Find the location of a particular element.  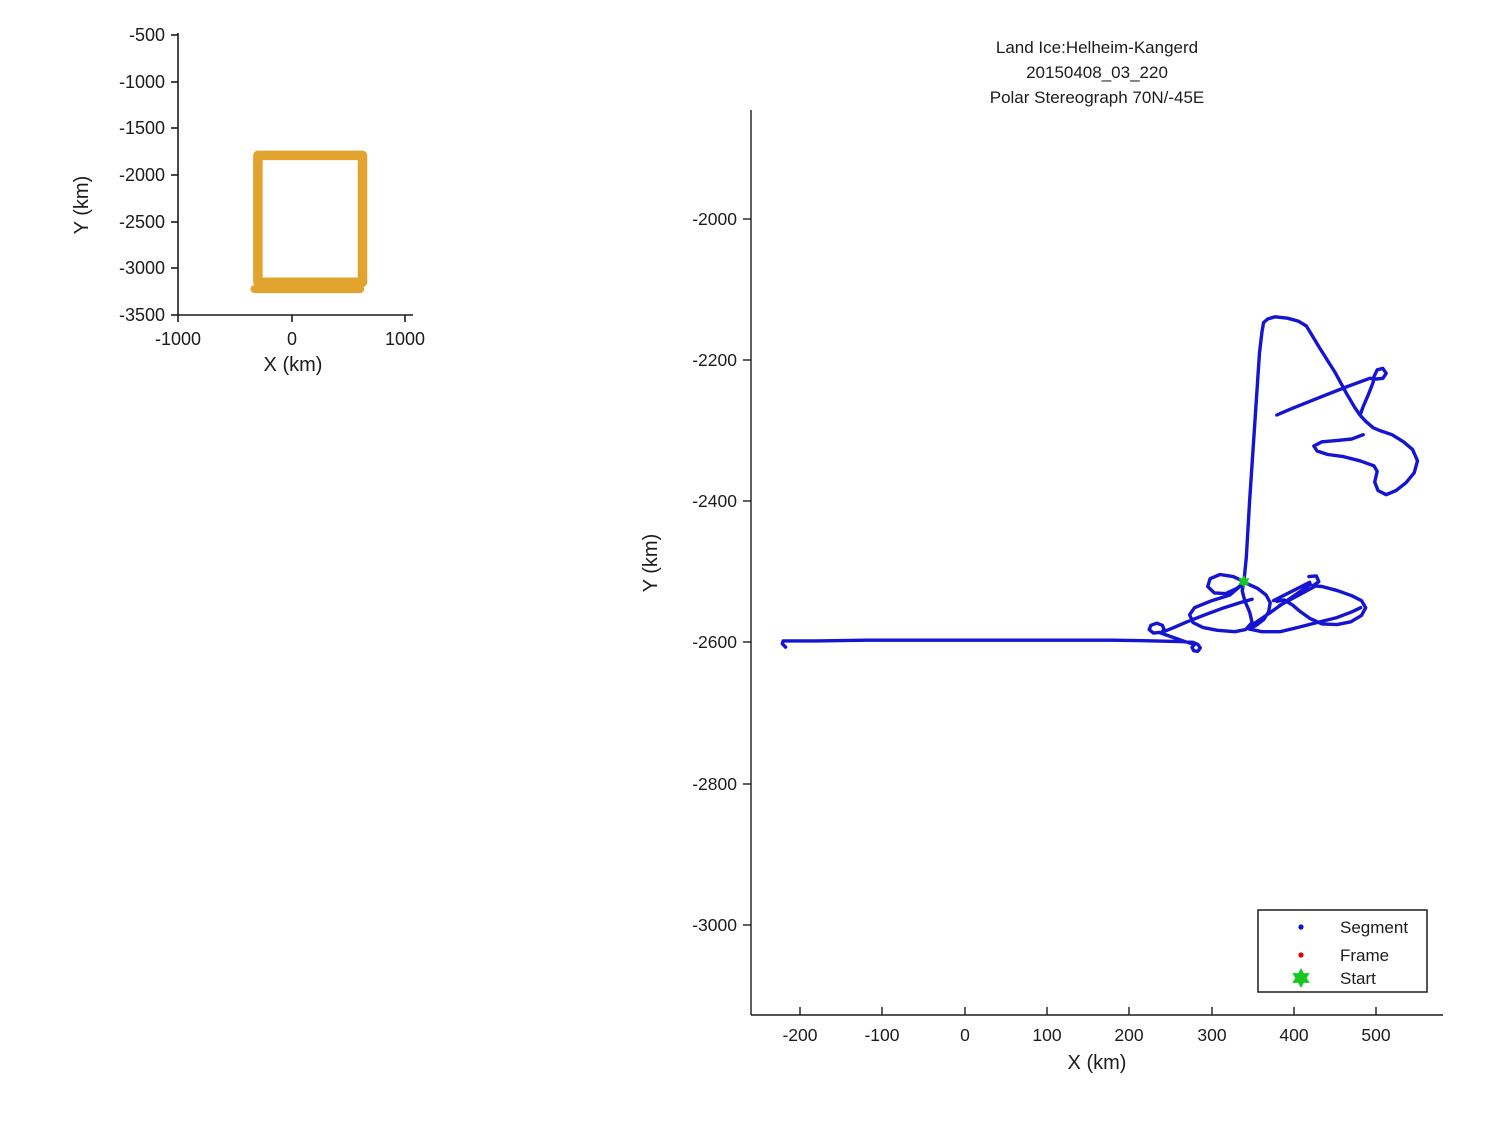

tick-label: -100 is located at coordinates (881, 1035).